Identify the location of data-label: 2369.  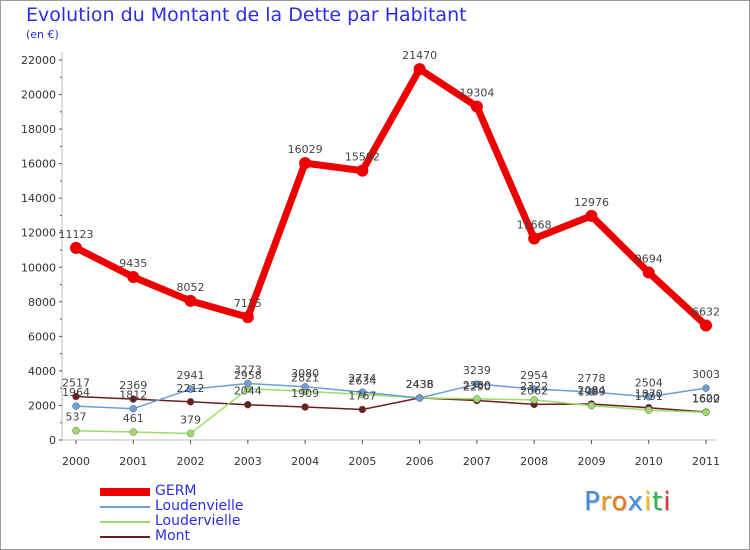
(133, 385).